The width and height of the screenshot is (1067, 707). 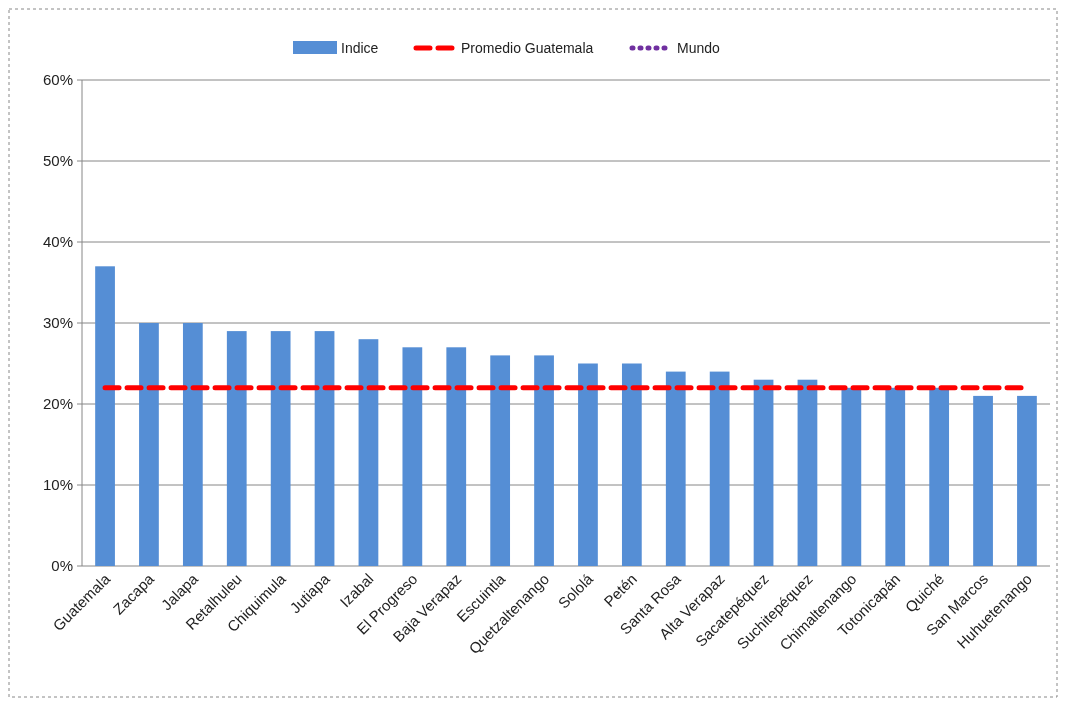 I want to click on y-tick-label: 50%, so click(x=57, y=160).